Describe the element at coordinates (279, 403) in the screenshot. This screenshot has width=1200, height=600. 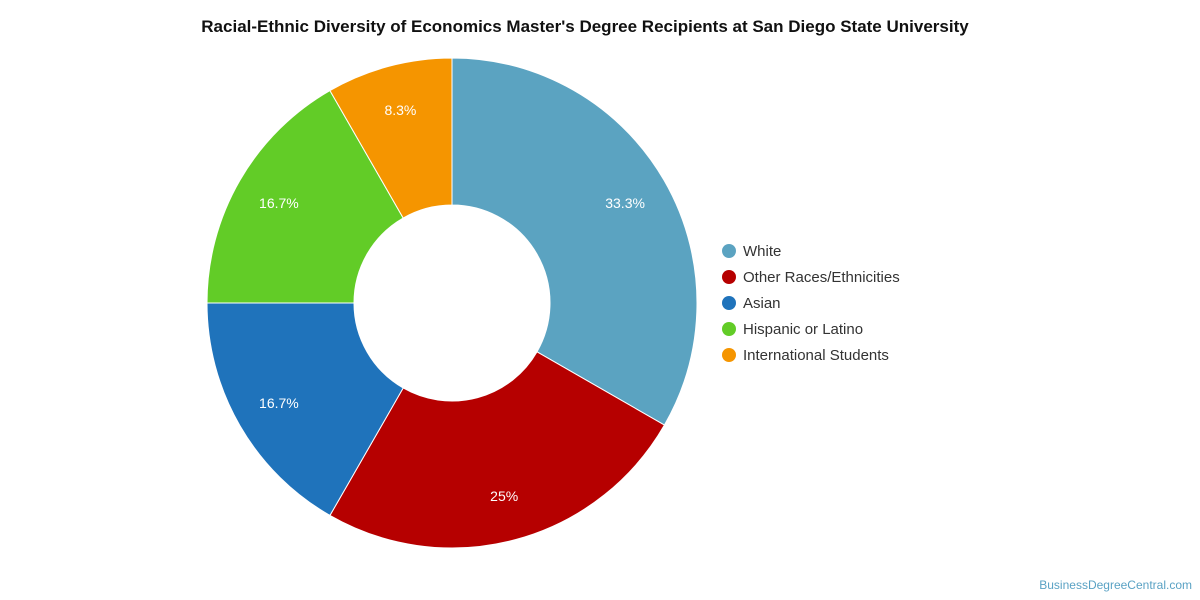
I see `slice-label-asian: 16.7%` at that location.